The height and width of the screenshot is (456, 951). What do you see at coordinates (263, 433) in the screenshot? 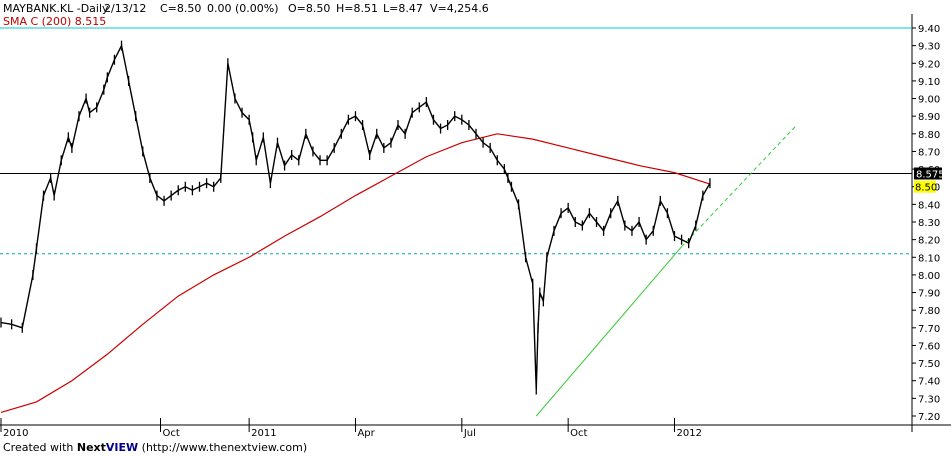
I see `x-tick-label: 2011` at bounding box center [263, 433].